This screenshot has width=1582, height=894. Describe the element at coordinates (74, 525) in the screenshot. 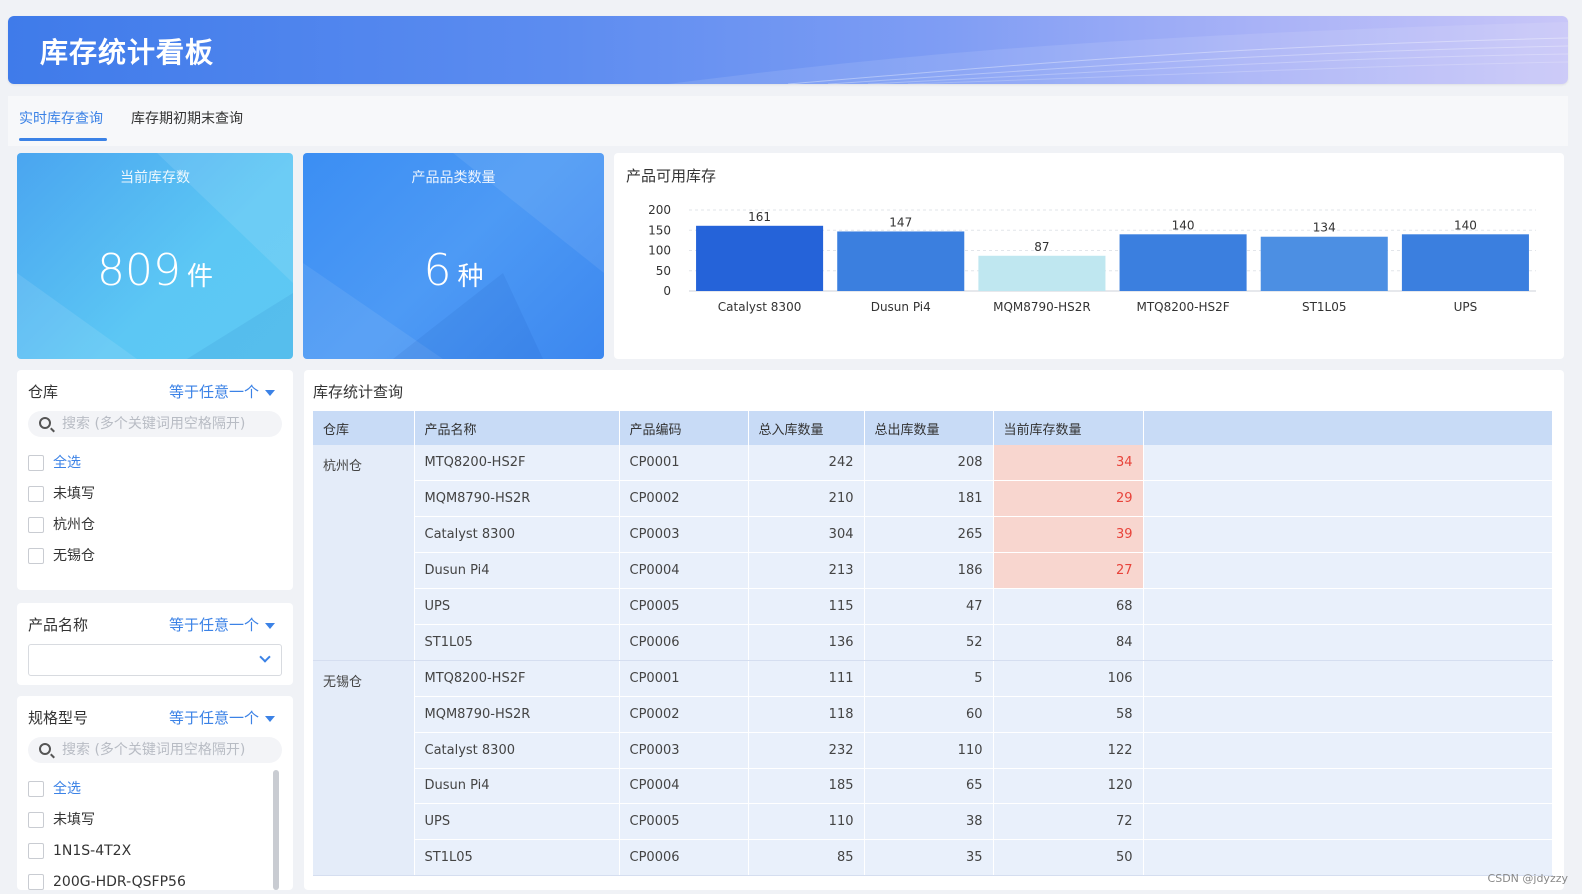

I see `checkbox-label: 杭州仓` at that location.